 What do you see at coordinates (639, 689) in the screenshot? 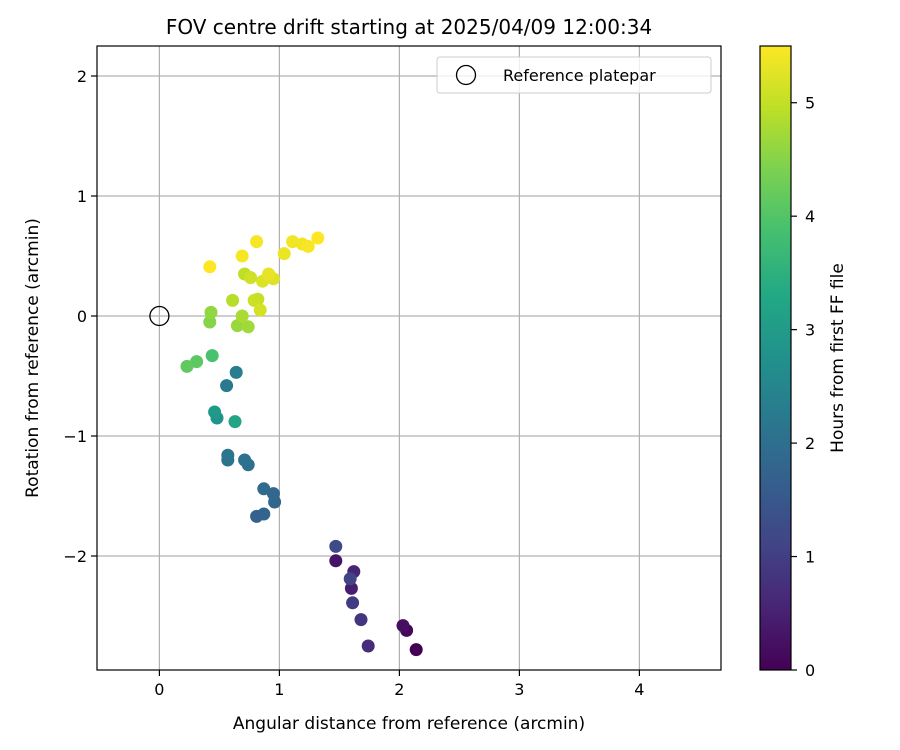
I see `x-tick-label: 4` at bounding box center [639, 689].